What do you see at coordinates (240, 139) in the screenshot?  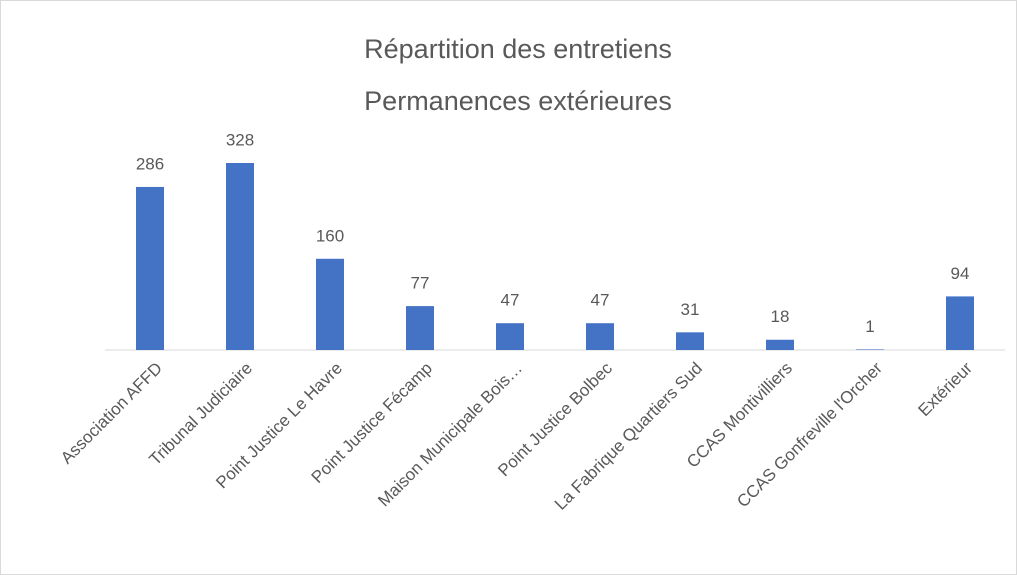 I see `data-label: 328` at bounding box center [240, 139].